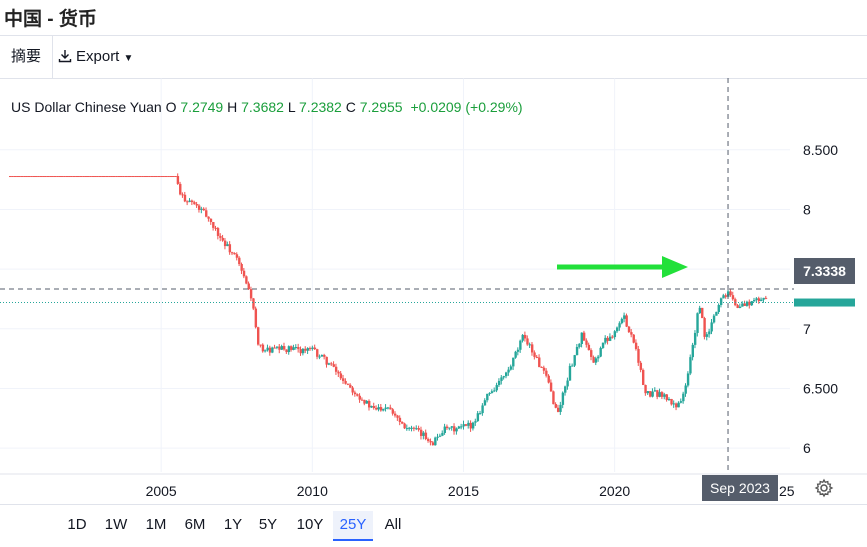  What do you see at coordinates (268, 524) in the screenshot?
I see `range-button-5y: 5Y` at bounding box center [268, 524].